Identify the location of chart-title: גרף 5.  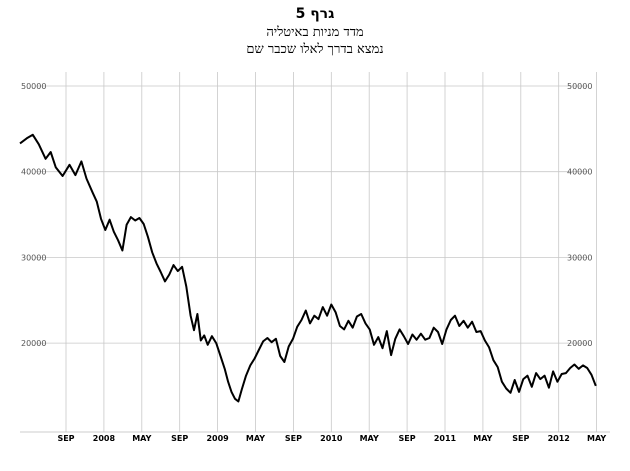
(315, 14).